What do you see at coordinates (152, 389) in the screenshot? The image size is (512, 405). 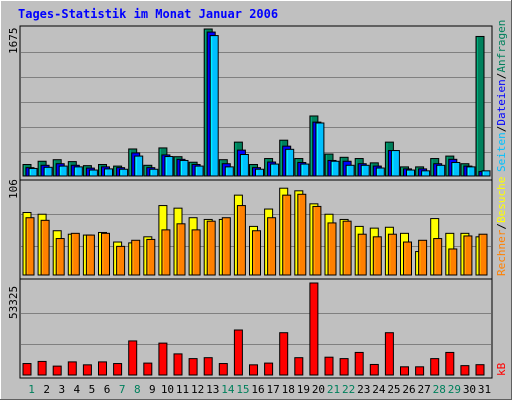 I see `x-tick-label-day-9: 9` at bounding box center [152, 389].